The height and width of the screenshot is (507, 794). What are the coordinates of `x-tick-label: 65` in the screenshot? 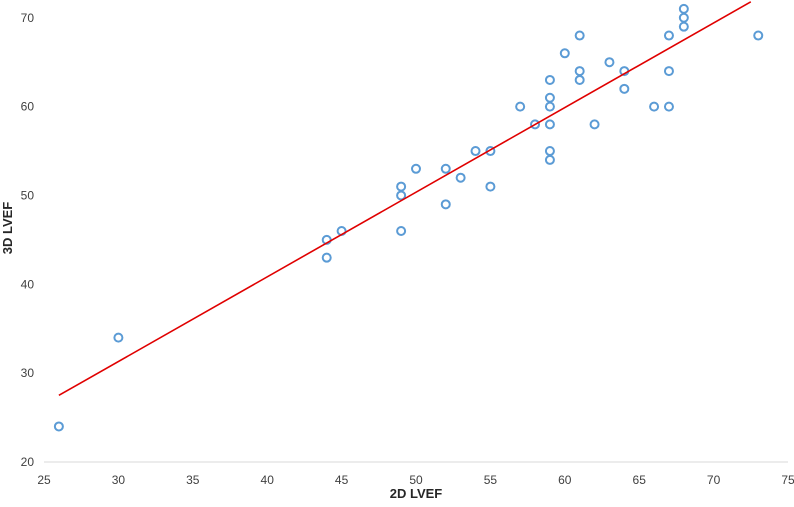 It's located at (640, 480).